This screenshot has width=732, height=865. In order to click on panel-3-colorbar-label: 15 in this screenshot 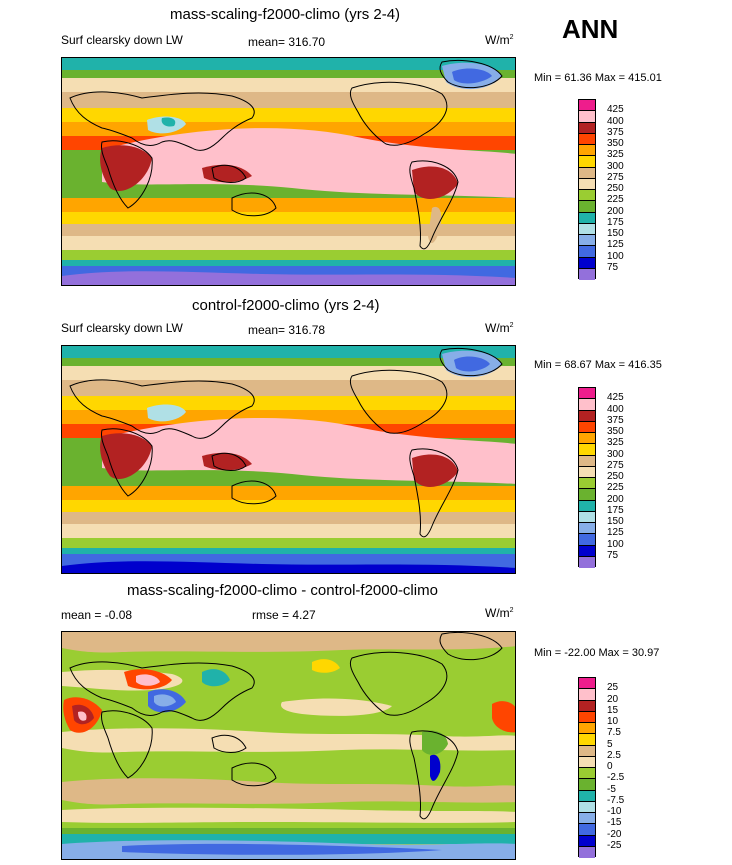, I will do `click(613, 710)`.